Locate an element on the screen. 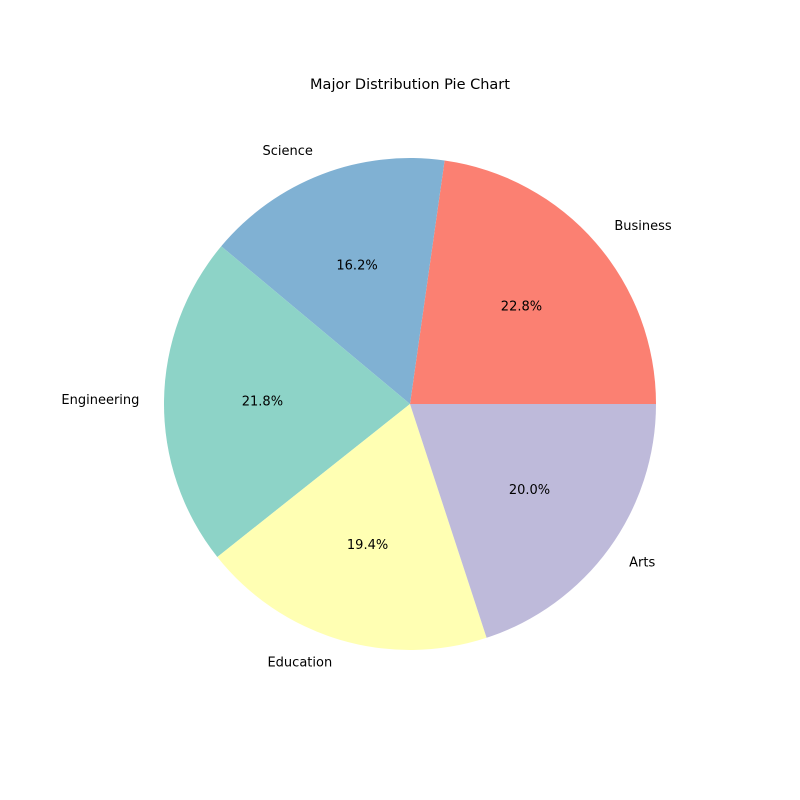  slice-label-education: Education is located at coordinates (299, 663).